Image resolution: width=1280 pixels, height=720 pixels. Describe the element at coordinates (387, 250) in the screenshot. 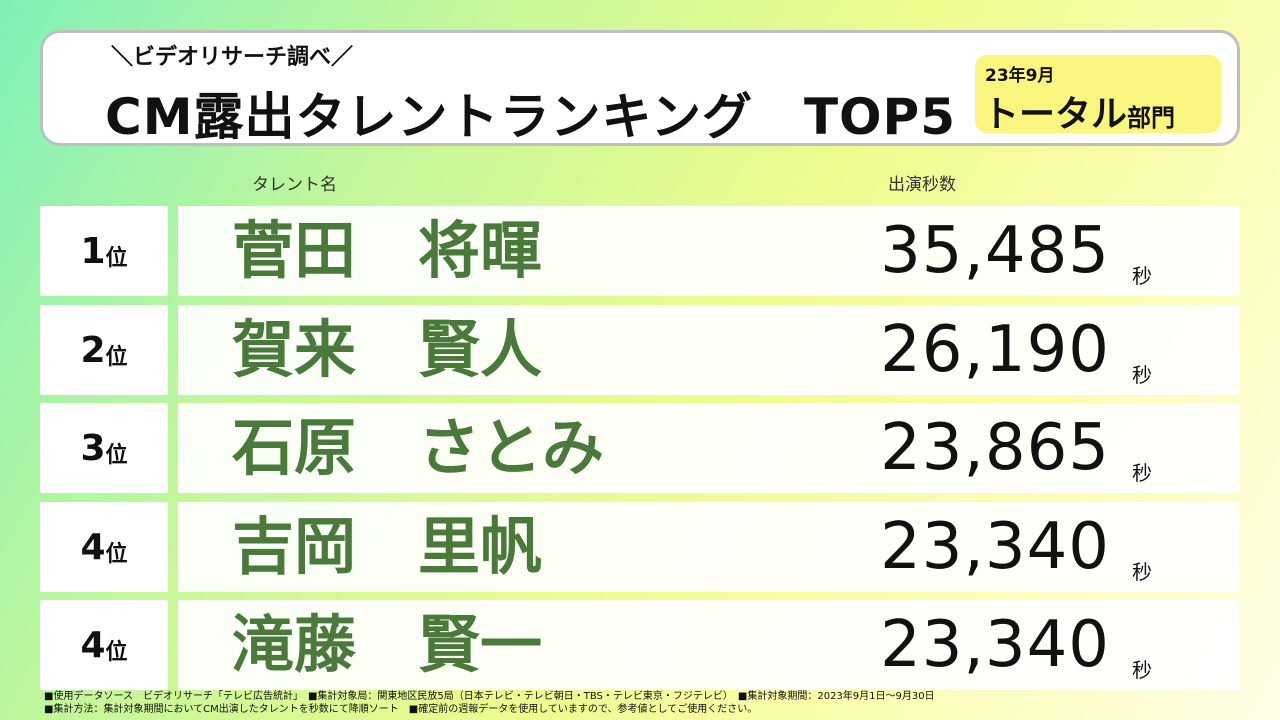

I see `talent-name: 菅田 将暉` at that location.